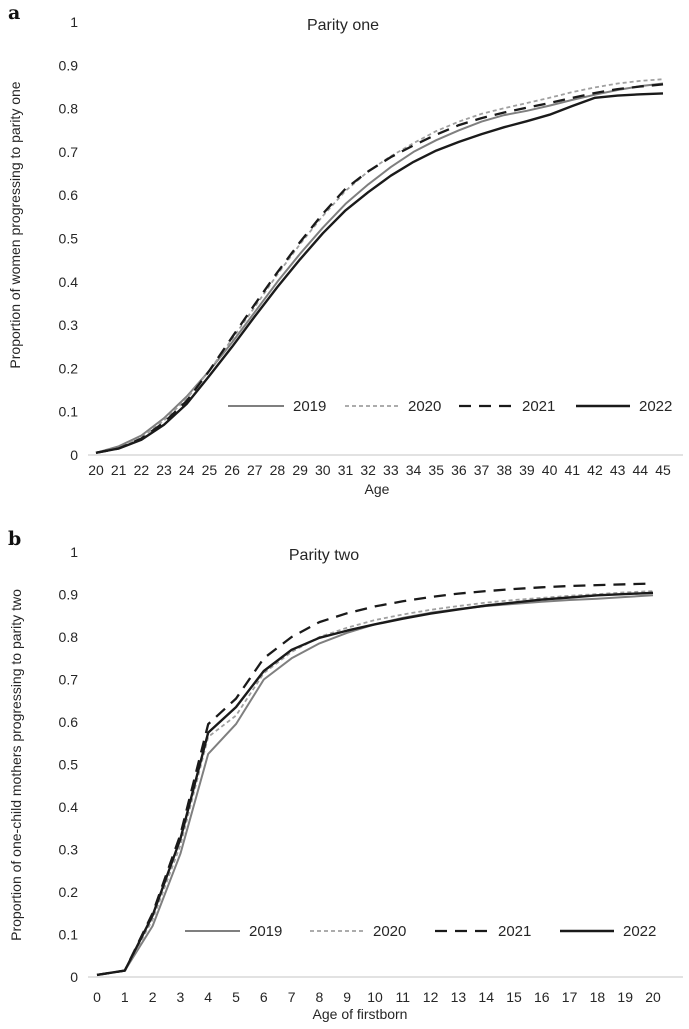 This screenshot has width=689, height=1029. I want to click on panel-a-x-tick-label: 37, so click(482, 470).